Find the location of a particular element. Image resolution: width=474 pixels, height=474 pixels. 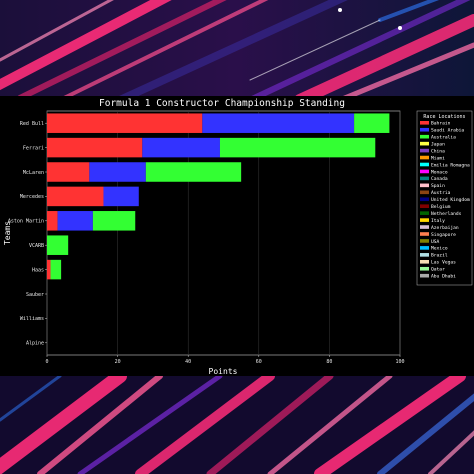

legend-entry: Azerbaijan is located at coordinates (445, 228).